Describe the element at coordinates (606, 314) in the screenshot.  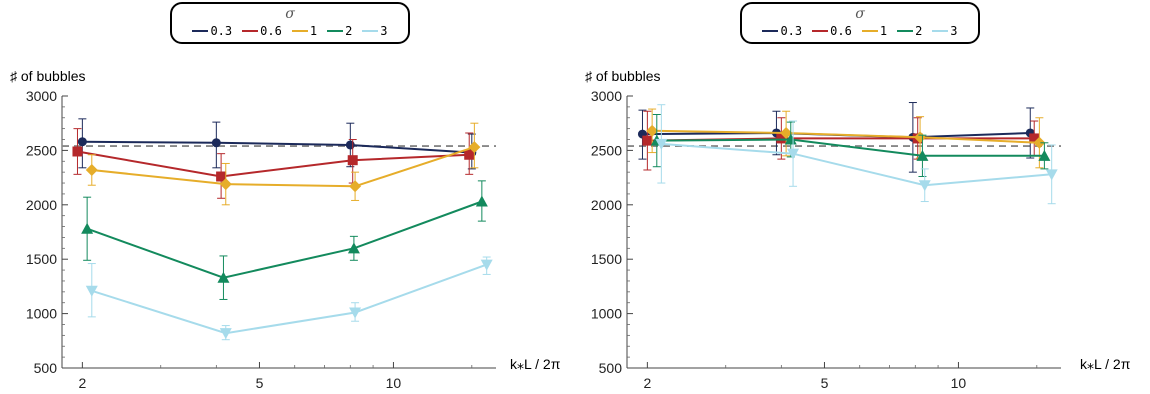
I see `y-tick-label: 1000` at that location.